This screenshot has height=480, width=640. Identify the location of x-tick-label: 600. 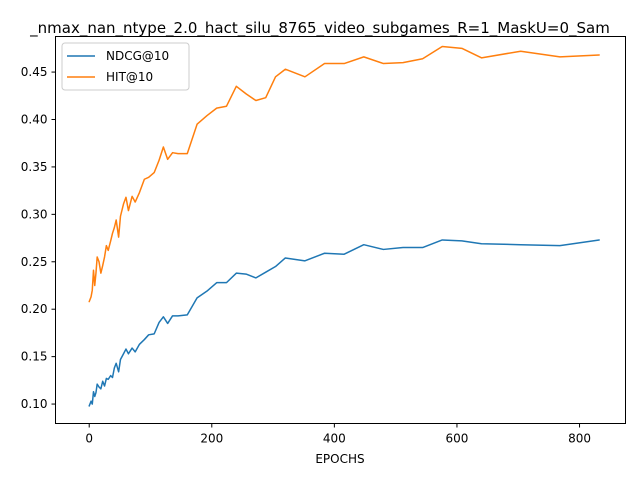
(456, 439).